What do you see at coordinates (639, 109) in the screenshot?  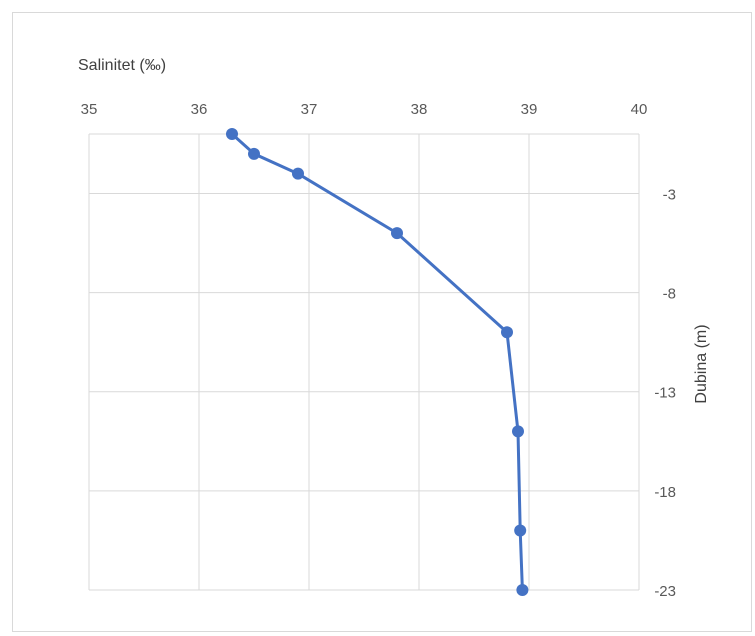 I see `x-tick-label: 40` at bounding box center [639, 109].